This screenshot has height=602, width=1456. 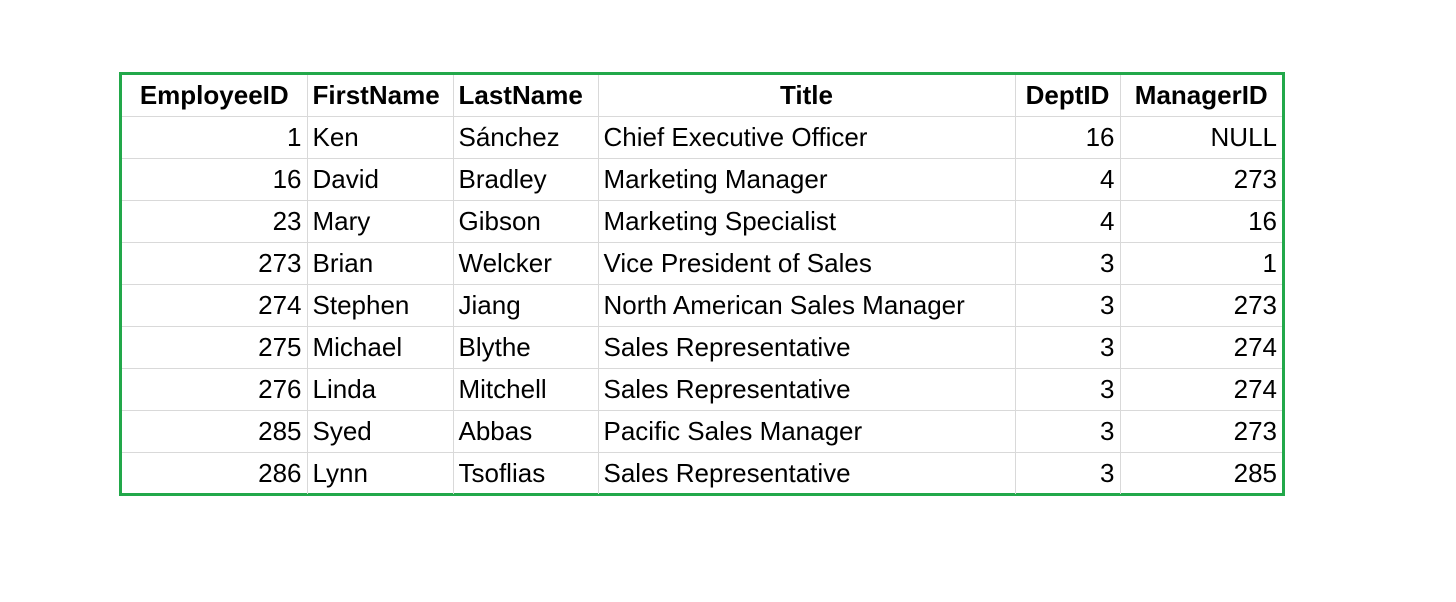 I want to click on header-firstname: FirstName, so click(x=380, y=96).